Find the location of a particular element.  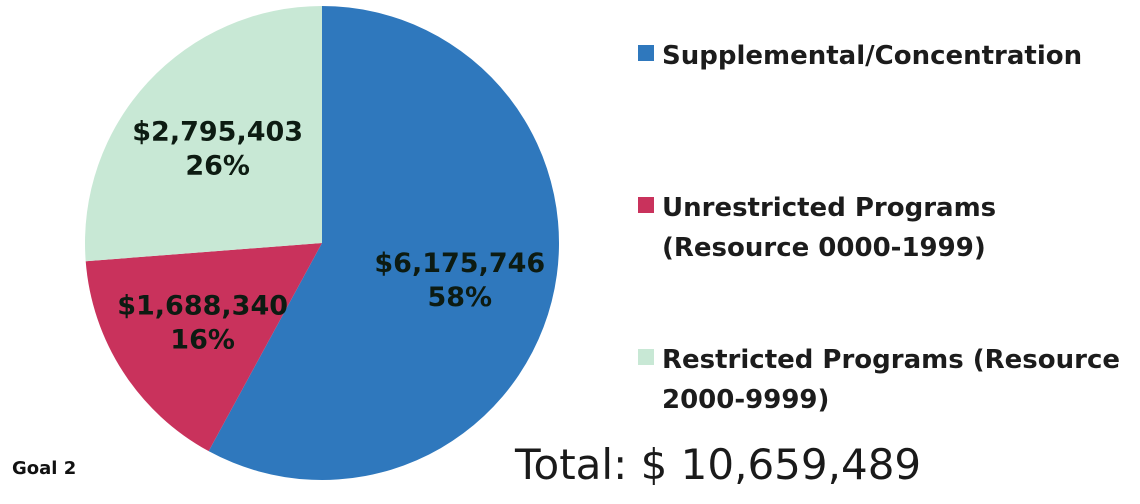

slice-value-label: $6,175,746 is located at coordinates (459, 263).